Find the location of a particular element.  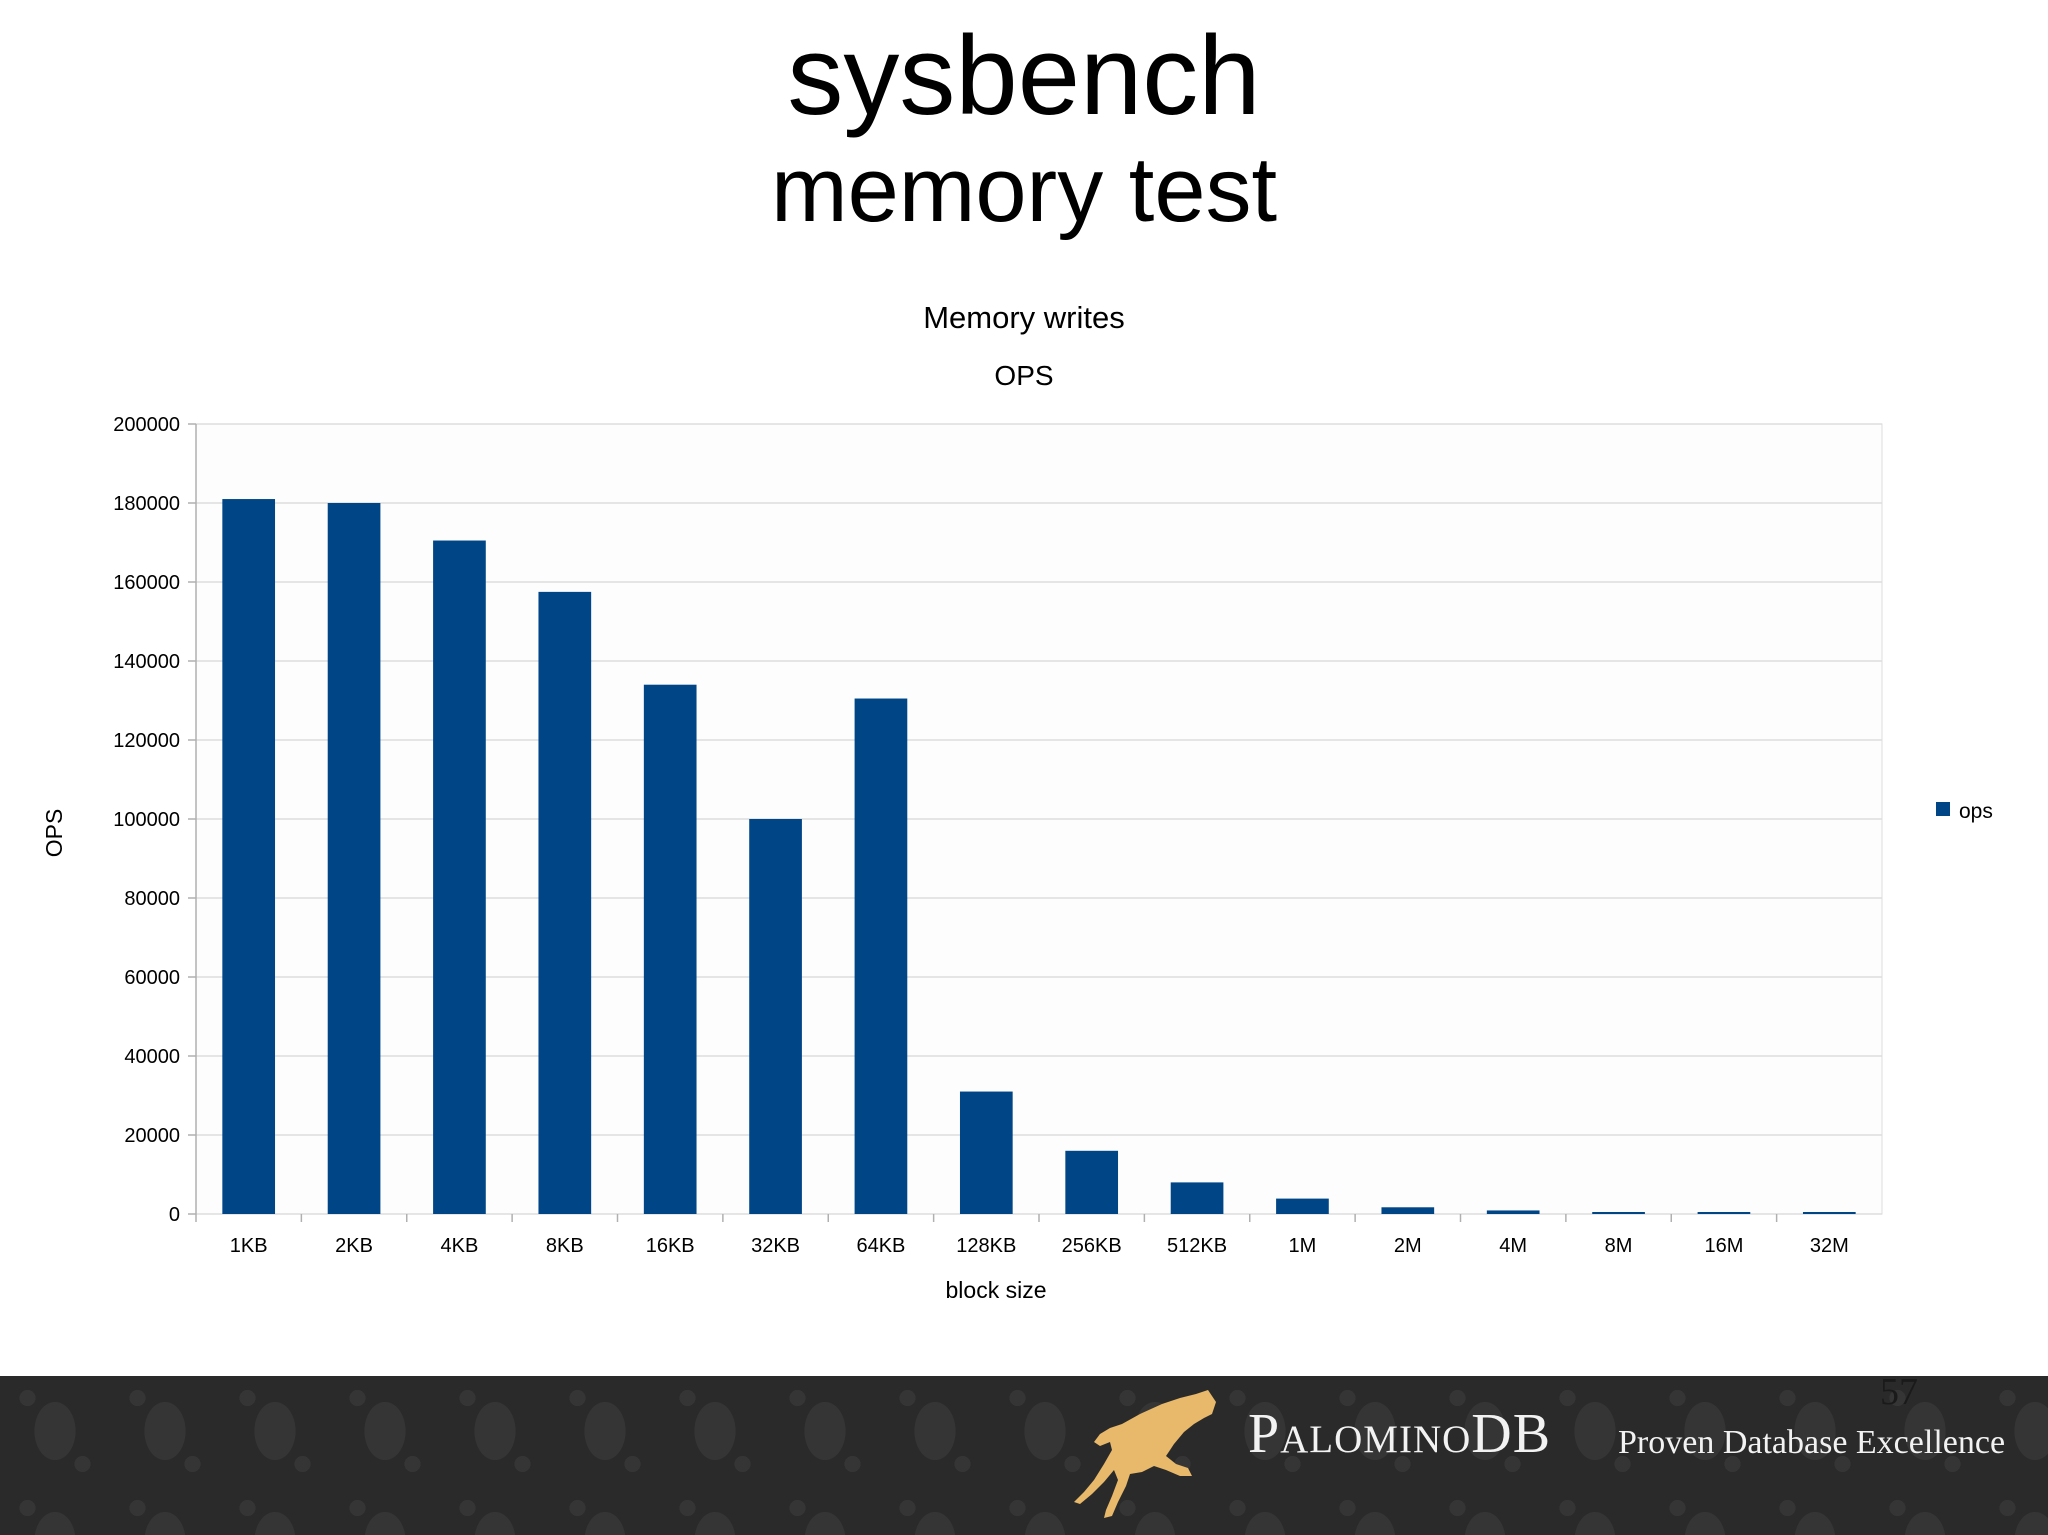

y-axis-label: OPS is located at coordinates (54, 833).